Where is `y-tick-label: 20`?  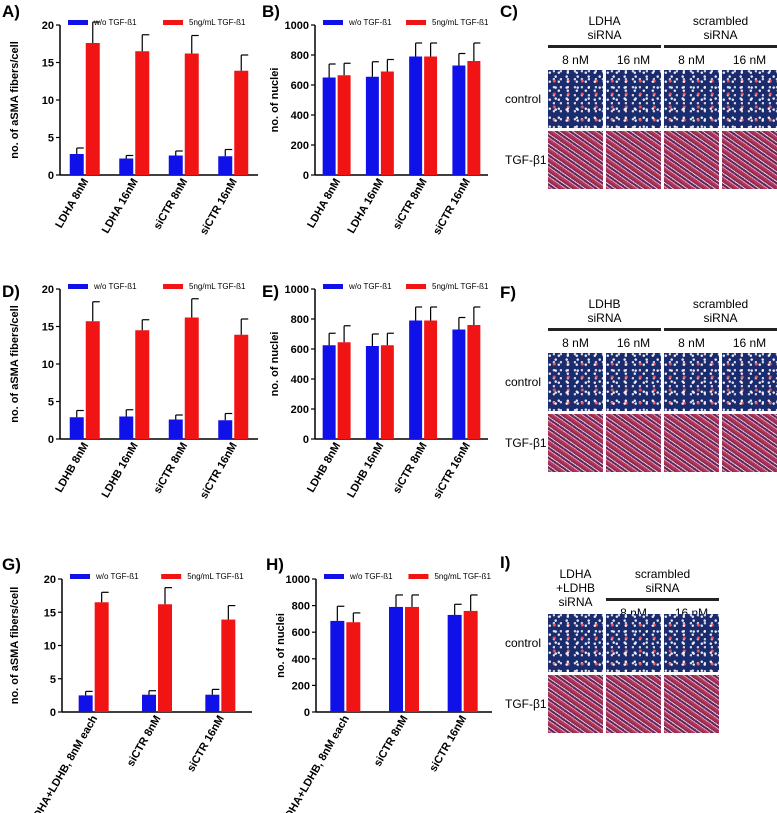
y-tick-label: 20 is located at coordinates (48, 290).